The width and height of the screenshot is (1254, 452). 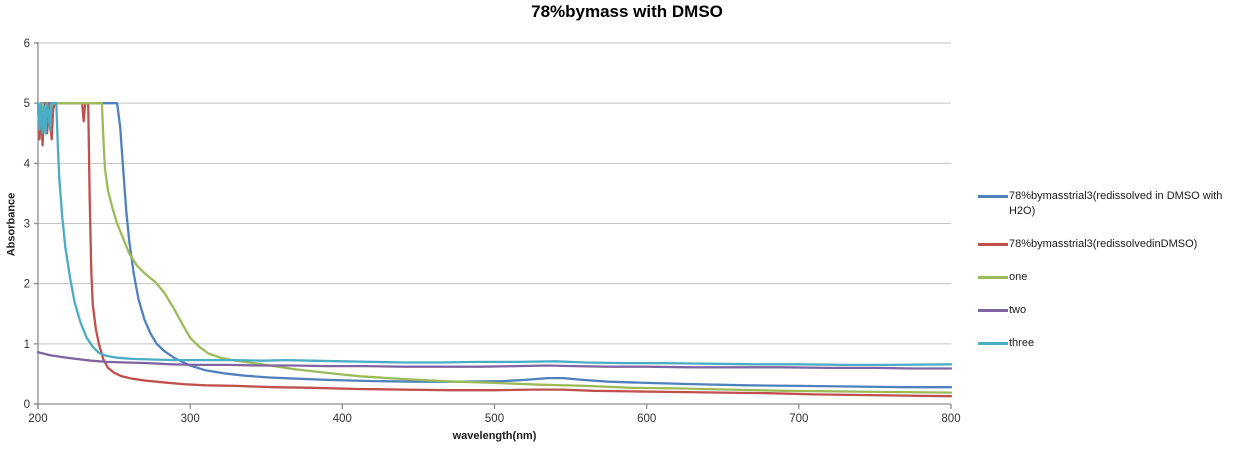 What do you see at coordinates (27, 405) in the screenshot?
I see `y-tick-label-0: 0` at bounding box center [27, 405].